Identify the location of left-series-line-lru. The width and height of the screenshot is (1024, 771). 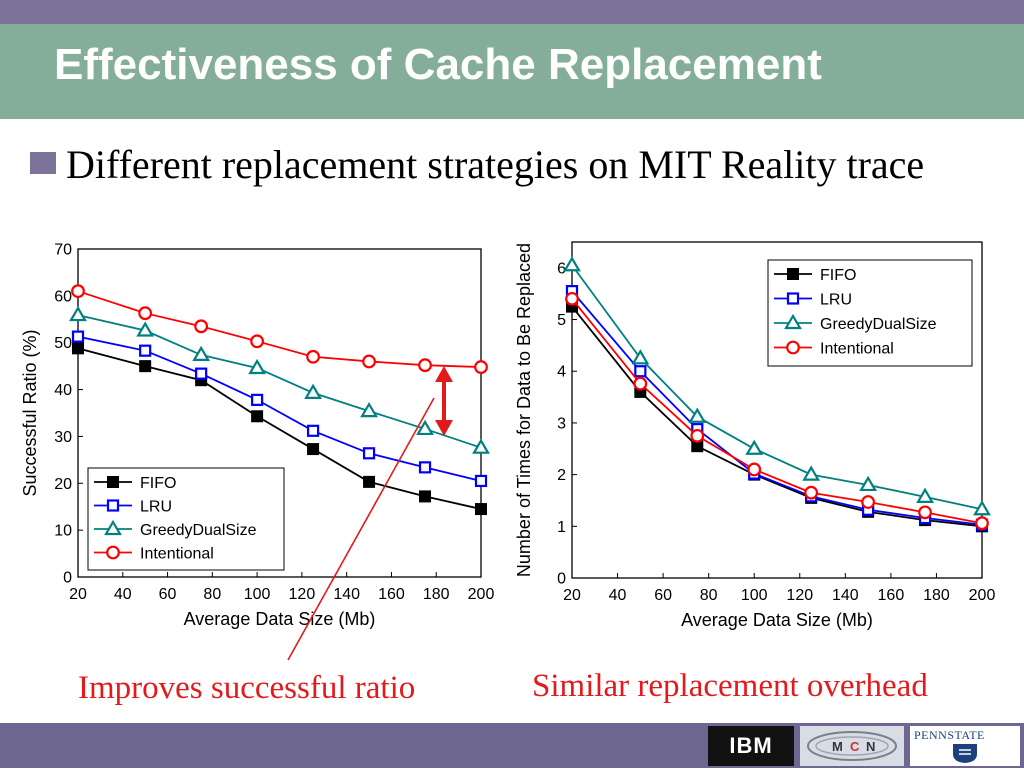
(279, 408).